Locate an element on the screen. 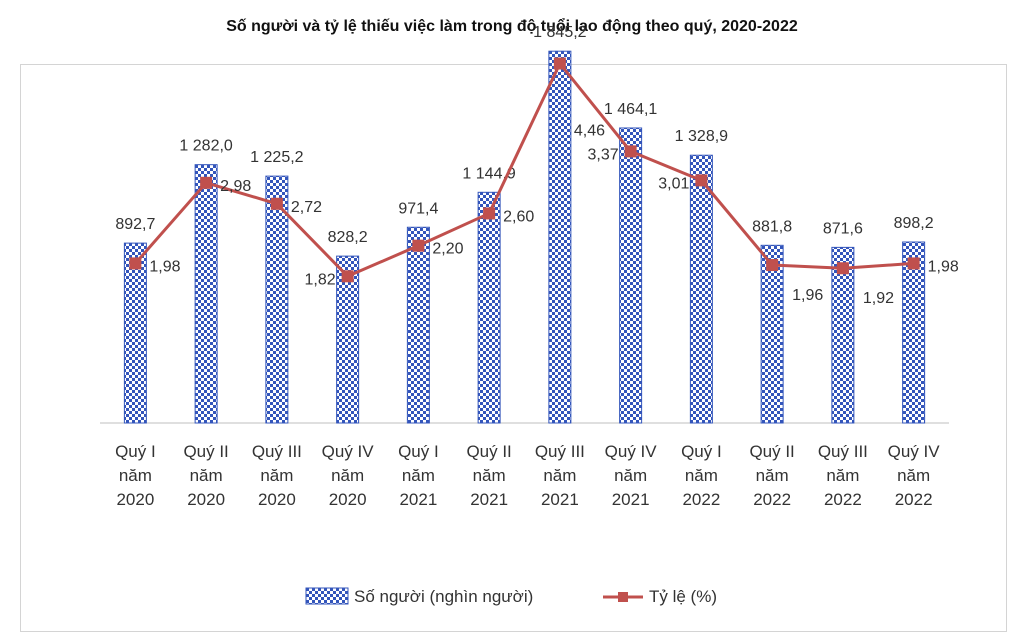 The width and height of the screenshot is (1024, 643). rate-value-label: 2,72 is located at coordinates (306, 207).